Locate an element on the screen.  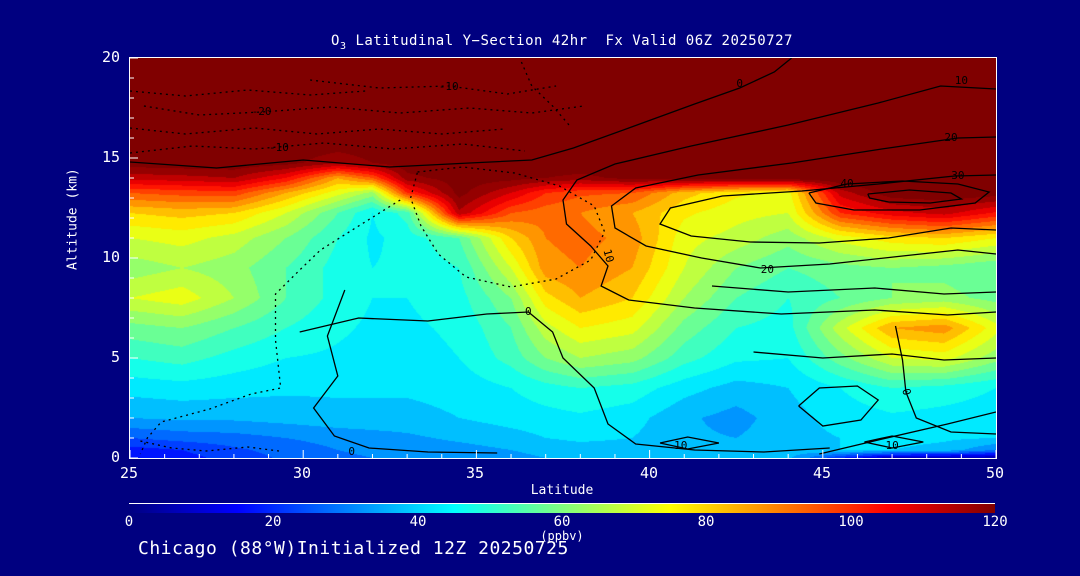
y-tick-label-5: 5 is located at coordinates (115, 357).